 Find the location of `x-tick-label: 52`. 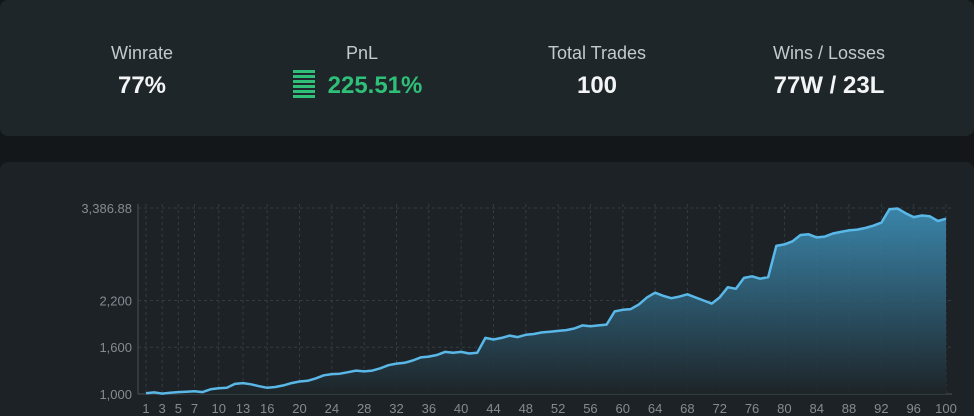

x-tick-label: 52 is located at coordinates (558, 408).